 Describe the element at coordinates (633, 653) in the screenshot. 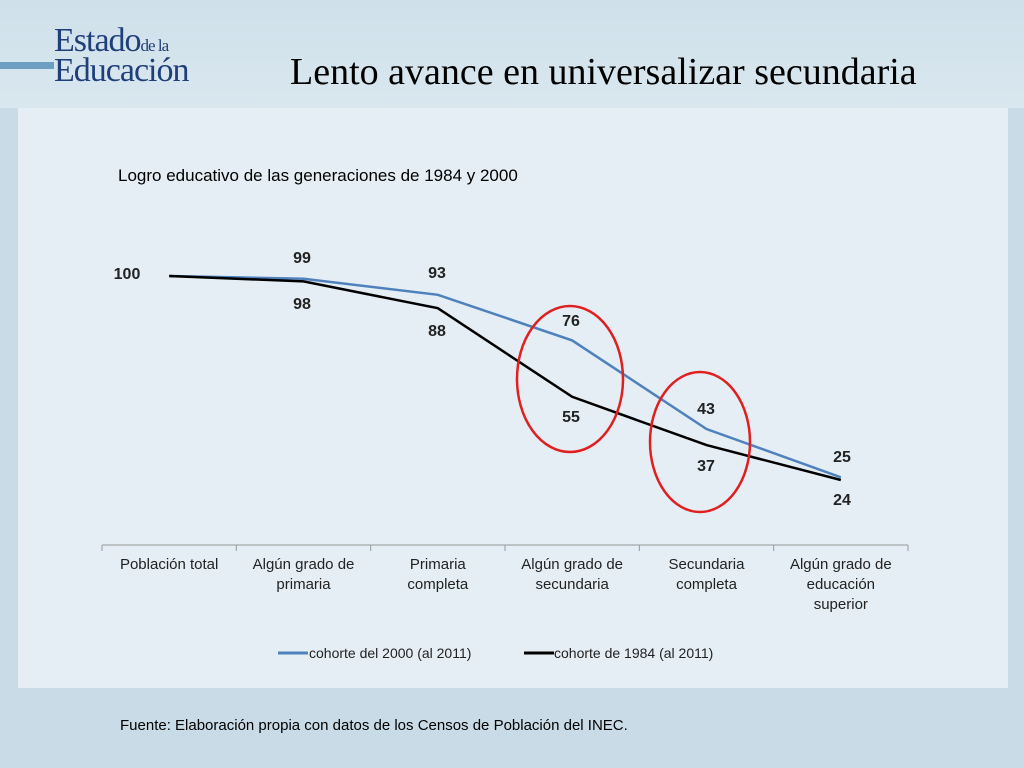

I see `legend-label: cohorte de 1984 (al 2011)` at that location.